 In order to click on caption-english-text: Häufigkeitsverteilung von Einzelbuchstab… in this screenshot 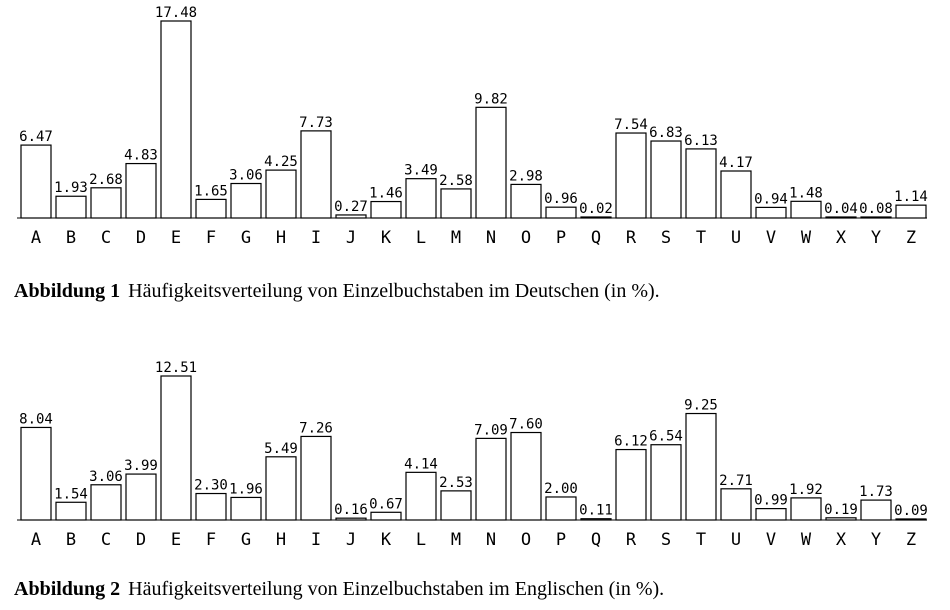, I will do `click(396, 589)`.